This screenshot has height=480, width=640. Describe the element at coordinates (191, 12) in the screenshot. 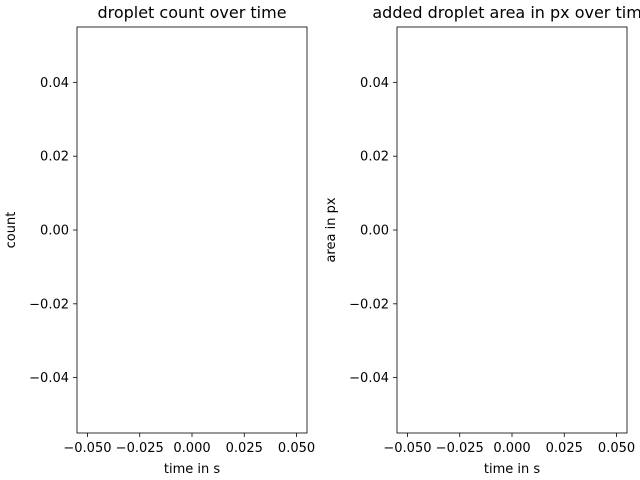

I see `chart-title: droplet count over time` at that location.